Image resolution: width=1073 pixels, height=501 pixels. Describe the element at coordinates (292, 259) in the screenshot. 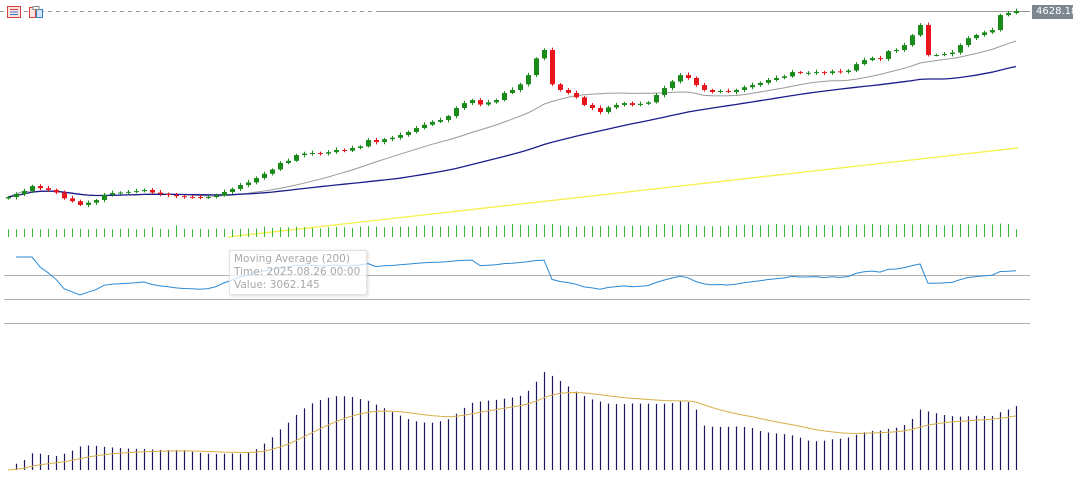

I see `tooltip-title: Moving Average (200)` at that location.